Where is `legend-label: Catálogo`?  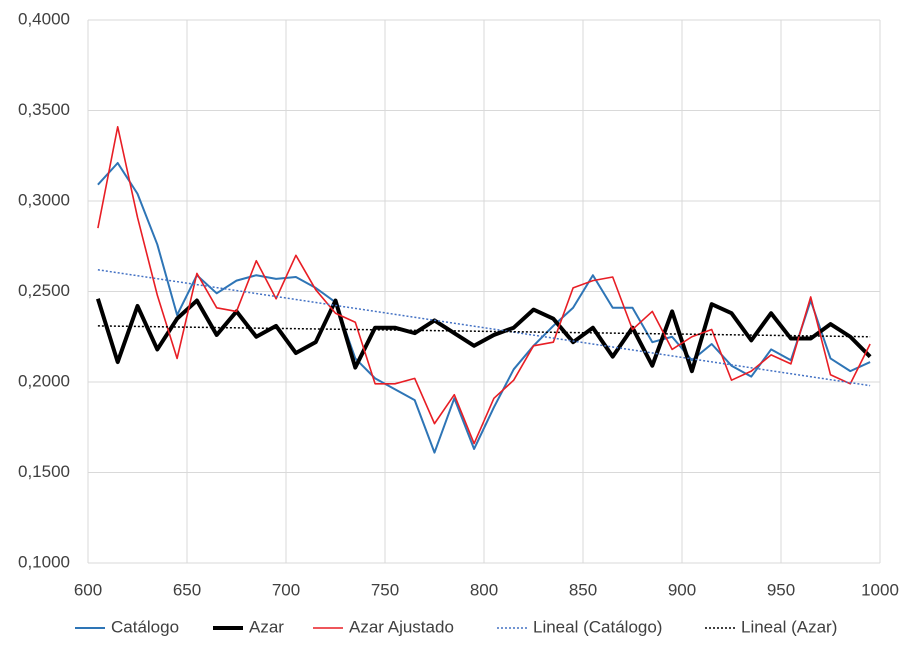 legend-label: Catálogo is located at coordinates (145, 626).